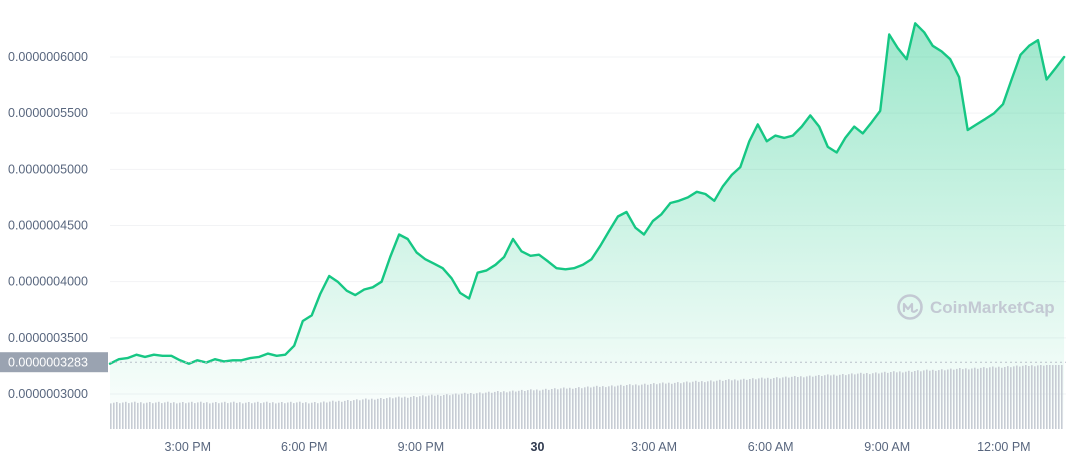 The image size is (1068, 460). I want to click on coinmarketcap-logo-mark, so click(910, 307).